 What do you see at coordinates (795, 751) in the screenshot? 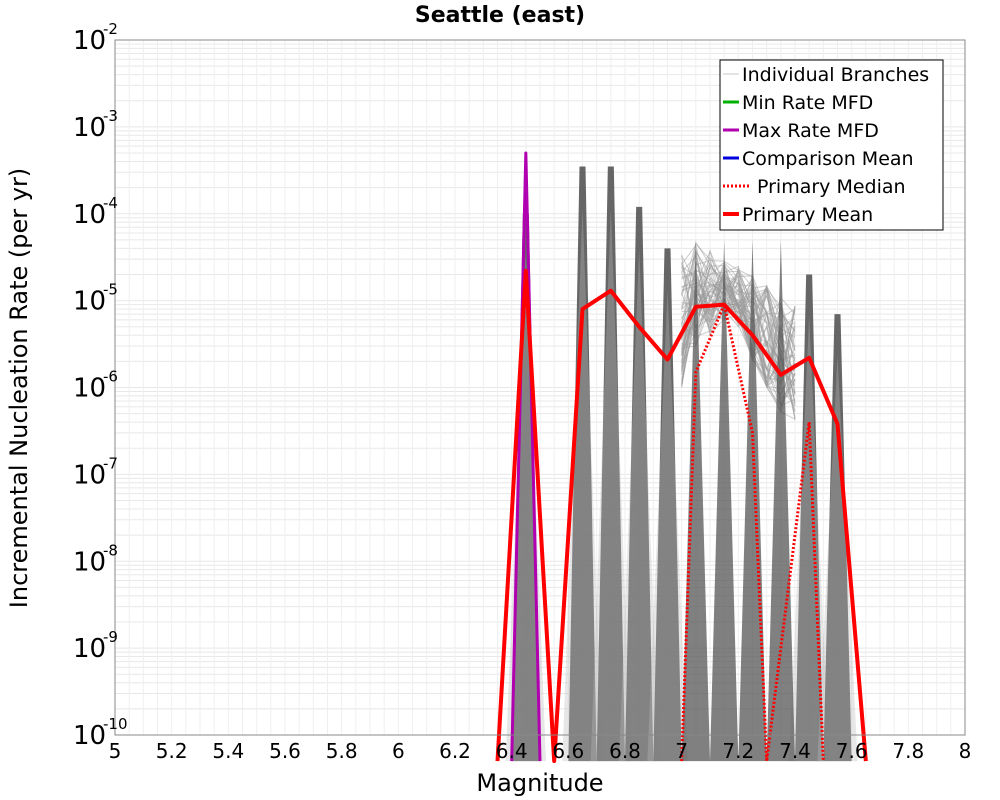
I see `x-tick-label: 7.4` at bounding box center [795, 751].